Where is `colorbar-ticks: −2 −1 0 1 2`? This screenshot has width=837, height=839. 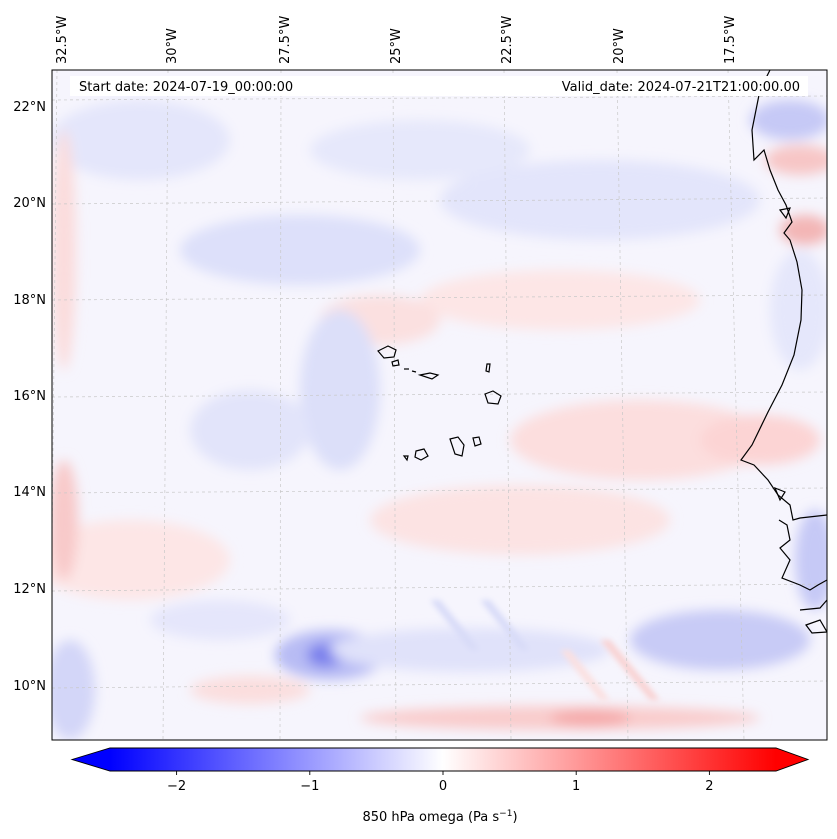 colorbar-ticks: −2 −1 0 1 2 is located at coordinates (440, 782).